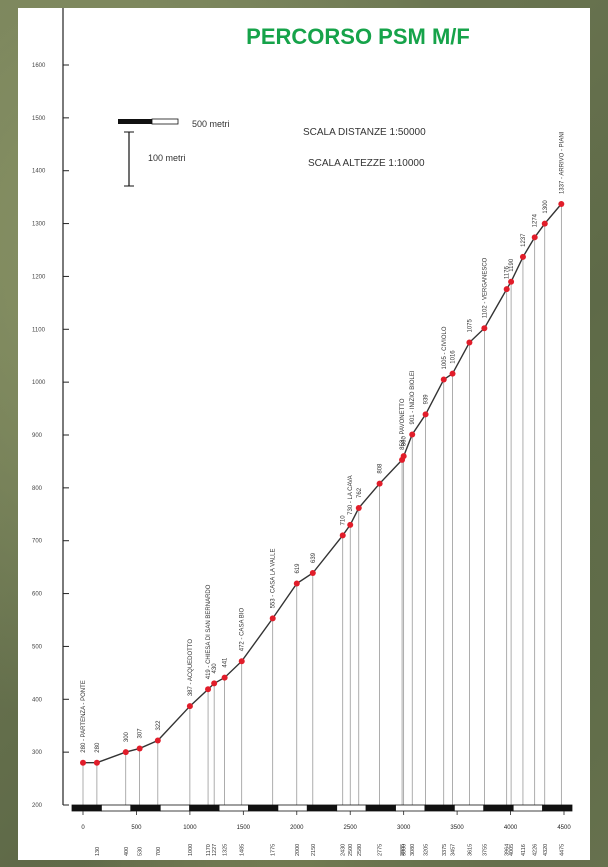  I want to click on y-tick-label: 600, so click(37, 595).